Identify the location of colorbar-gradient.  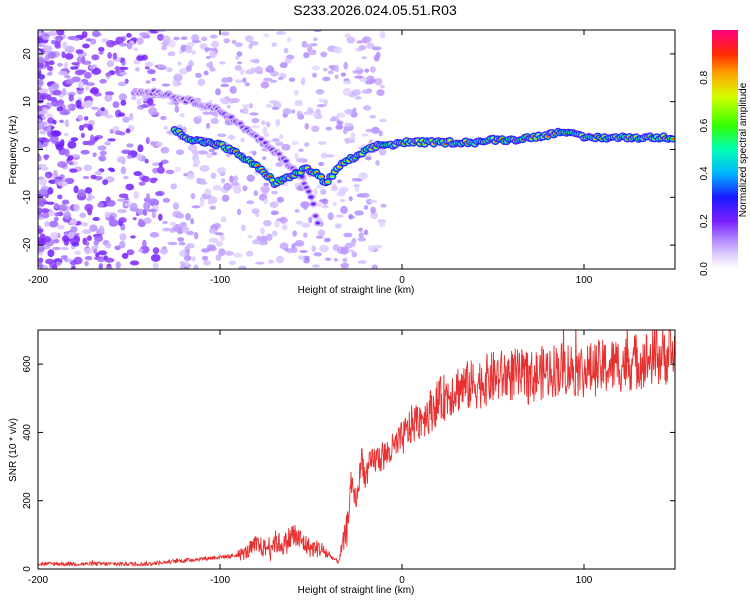
(725, 149).